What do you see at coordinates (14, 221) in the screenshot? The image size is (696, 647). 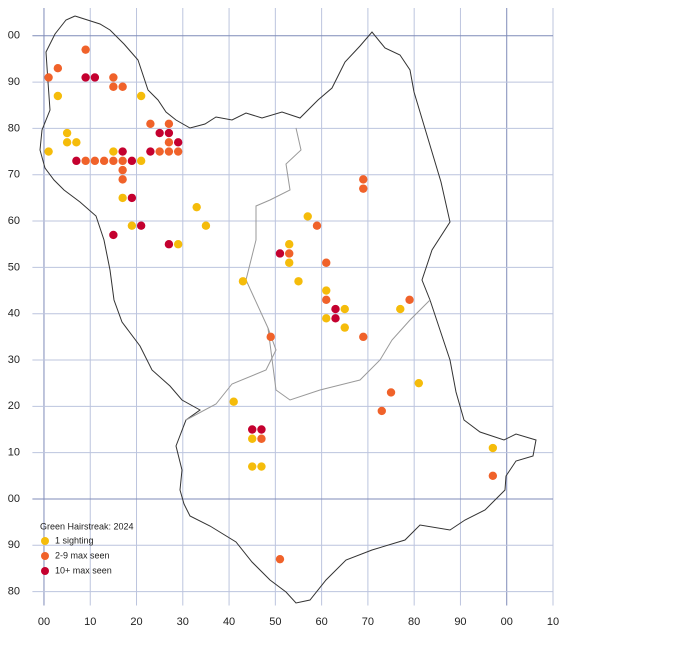 I see `y-tick-label: 60` at bounding box center [14, 221].